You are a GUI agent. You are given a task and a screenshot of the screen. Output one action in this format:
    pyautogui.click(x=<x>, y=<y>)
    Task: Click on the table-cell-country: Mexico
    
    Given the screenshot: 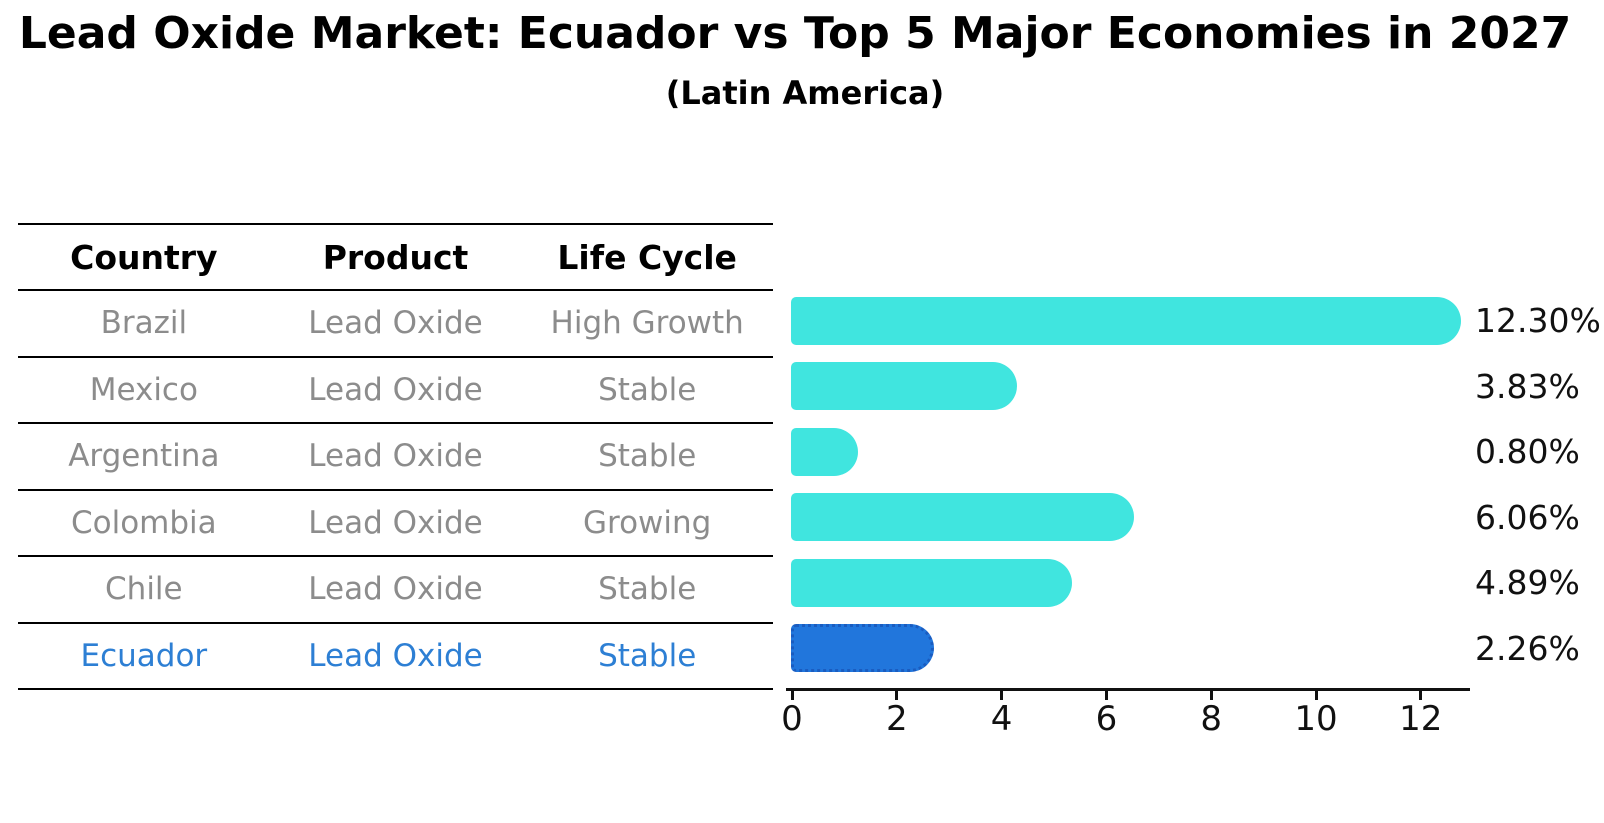 What is the action you would take?
    pyautogui.click(x=143, y=389)
    